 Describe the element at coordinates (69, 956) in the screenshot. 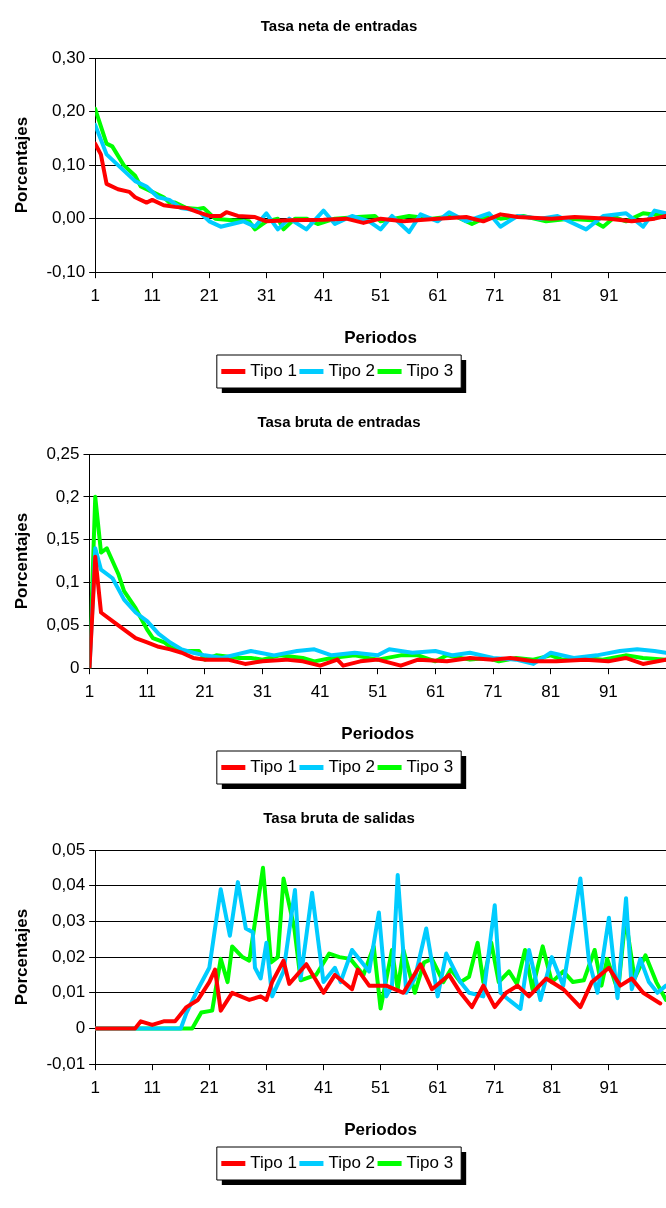

I see `y-tick-label: 0,02` at that location.